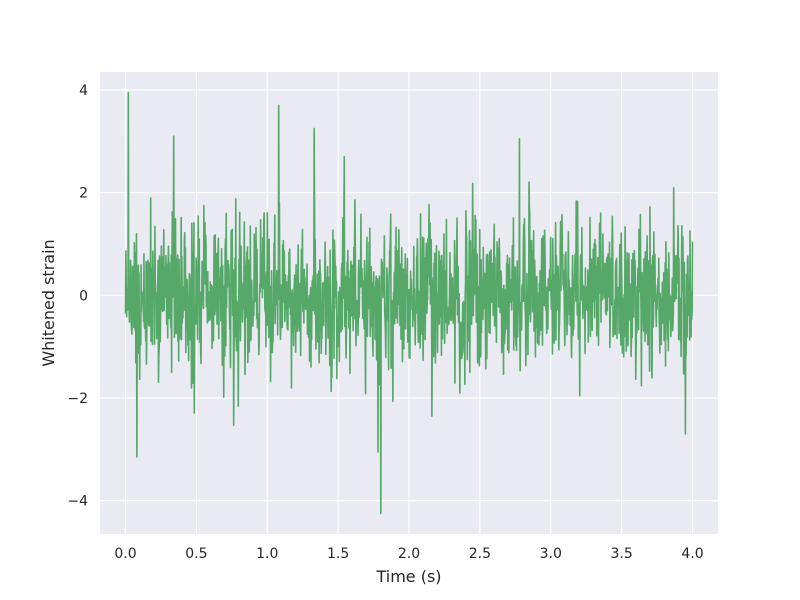 The height and width of the screenshot is (600, 800). What do you see at coordinates (77, 502) in the screenshot?
I see `y-tick-label: −4` at bounding box center [77, 502].